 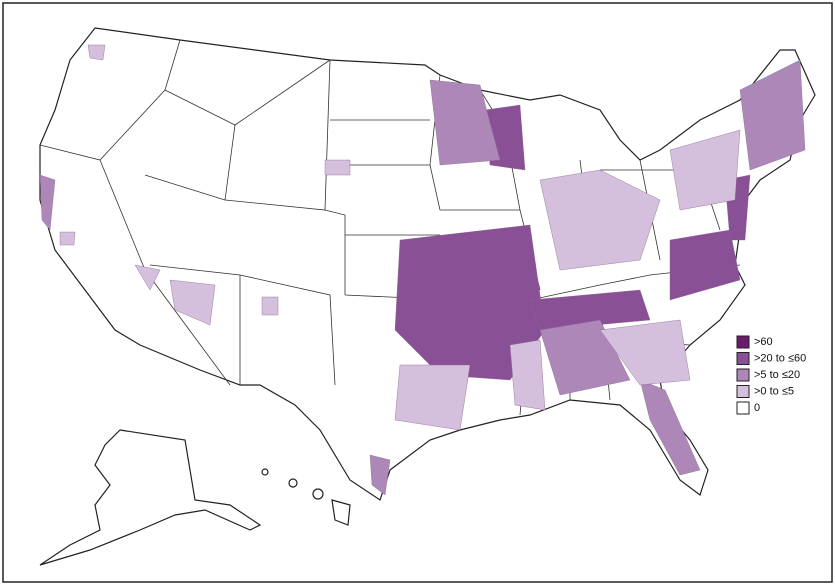 What do you see at coordinates (774, 391) in the screenshot?
I see `legend-label: >0 to ≤5` at bounding box center [774, 391].